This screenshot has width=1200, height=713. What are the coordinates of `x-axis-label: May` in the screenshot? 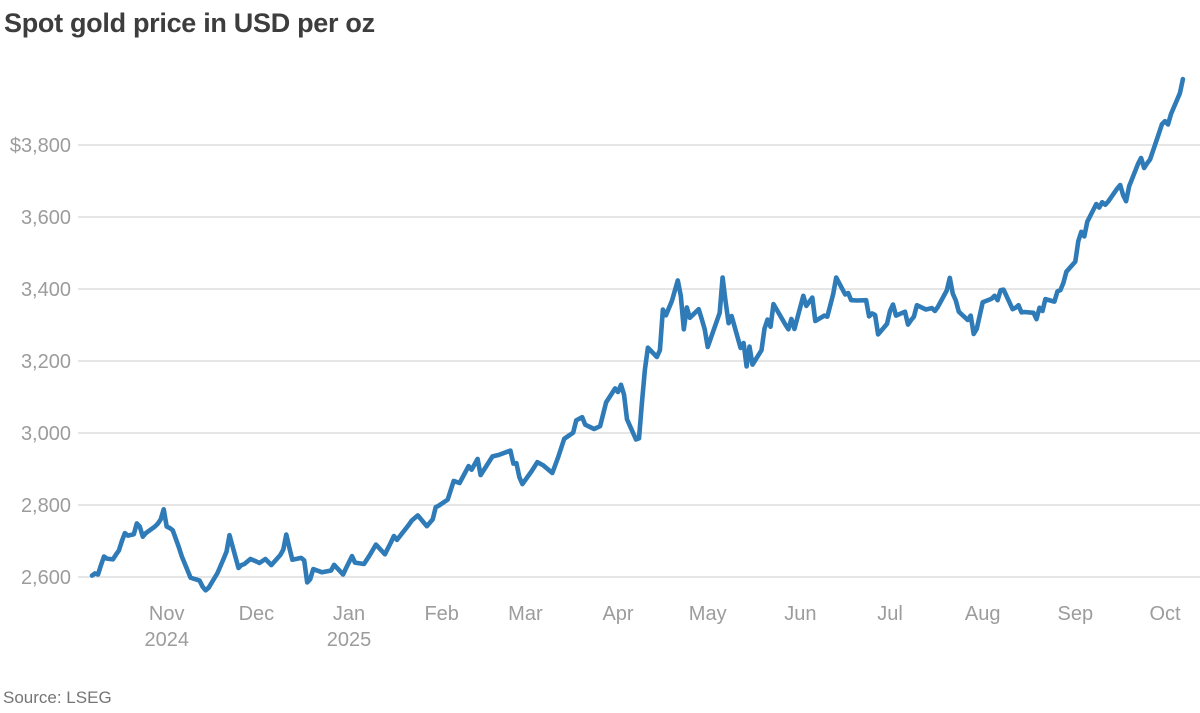 It's located at (708, 614).